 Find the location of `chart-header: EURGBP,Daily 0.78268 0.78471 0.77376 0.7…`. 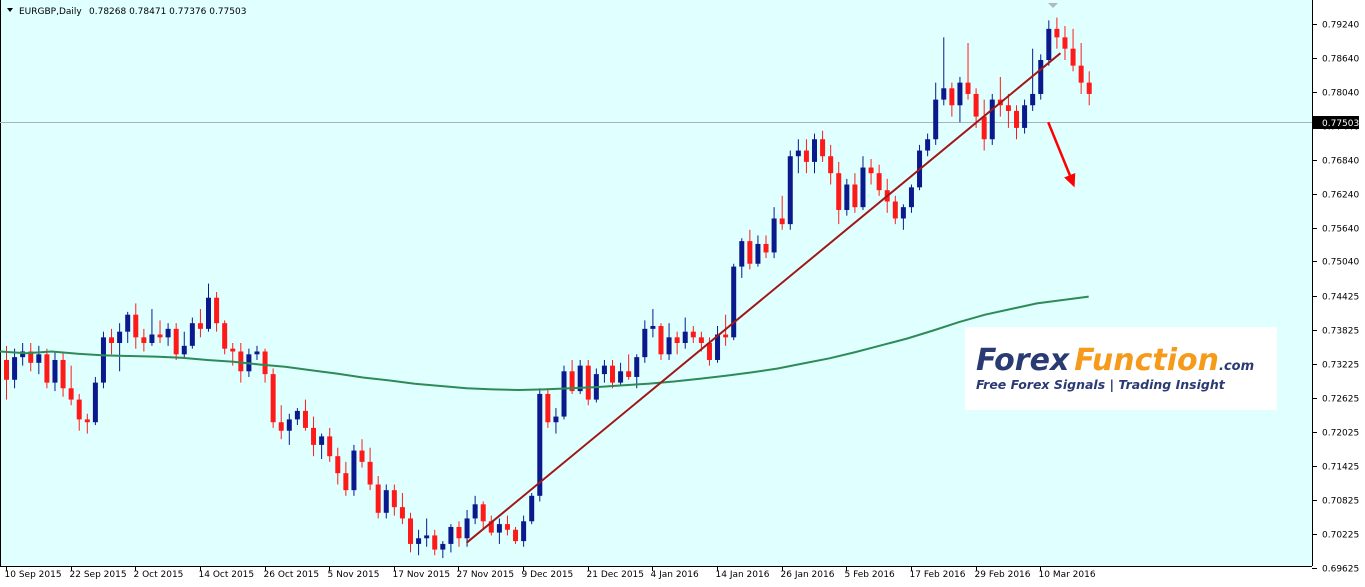

chart-header: EURGBP,Daily 0.78268 0.78471 0.77376 0.7… is located at coordinates (126, 12).